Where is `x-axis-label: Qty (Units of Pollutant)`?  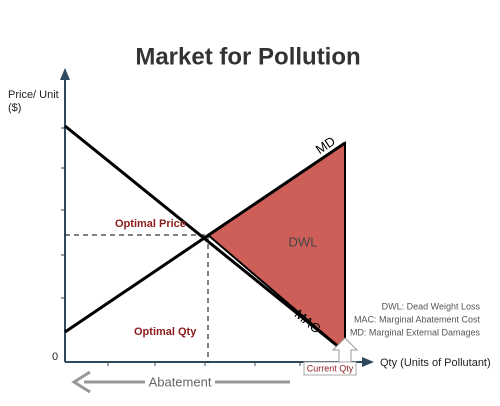
x-axis-label: Qty (Units of Pollutant) is located at coordinates (435, 363).